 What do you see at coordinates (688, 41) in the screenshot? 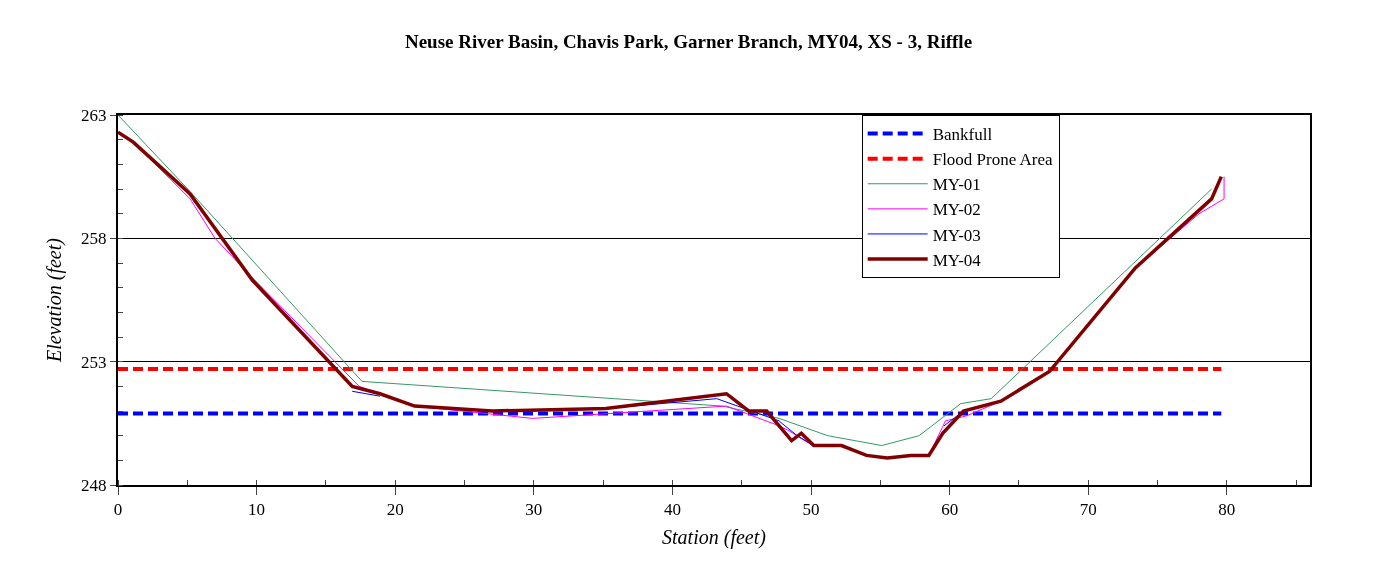
I see `chart-title: Neuse River Basin, Chavis Park, Garner Branch, MY04, XS - 3, Riffle` at bounding box center [688, 41].